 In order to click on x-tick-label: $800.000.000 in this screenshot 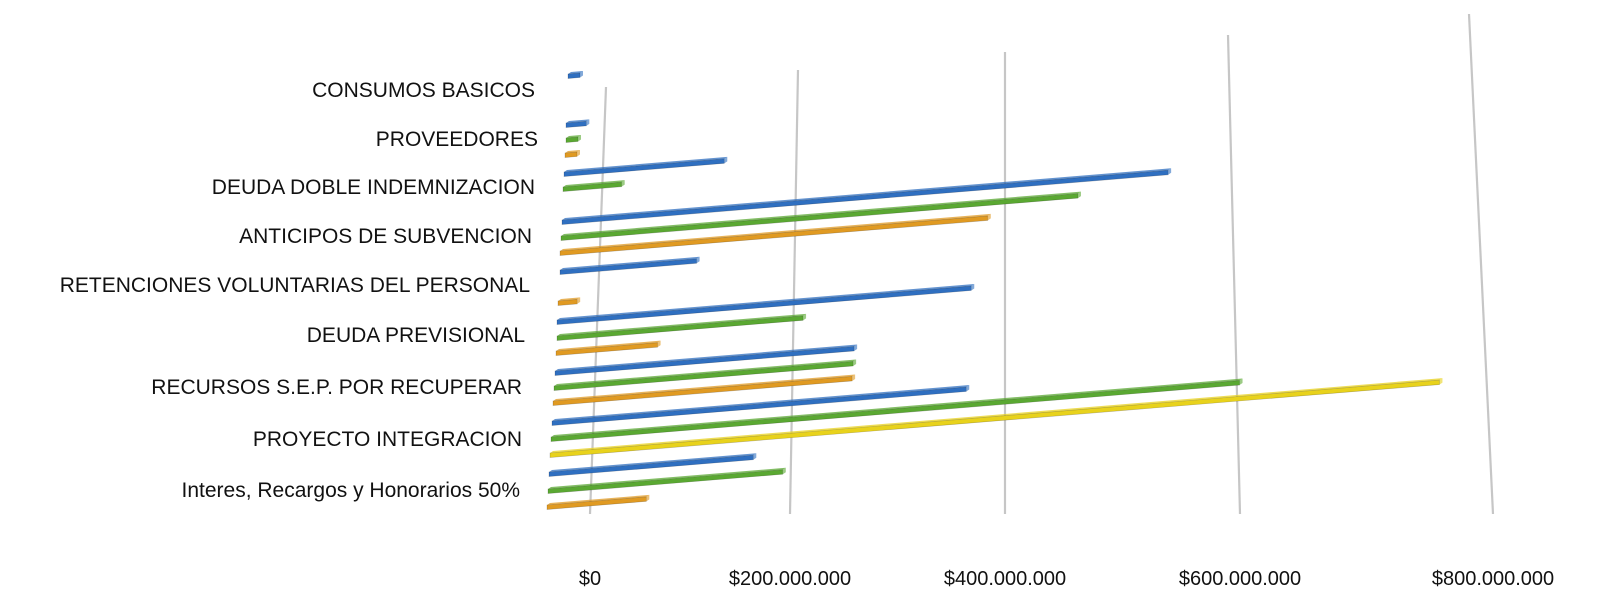, I will do `click(1493, 579)`.